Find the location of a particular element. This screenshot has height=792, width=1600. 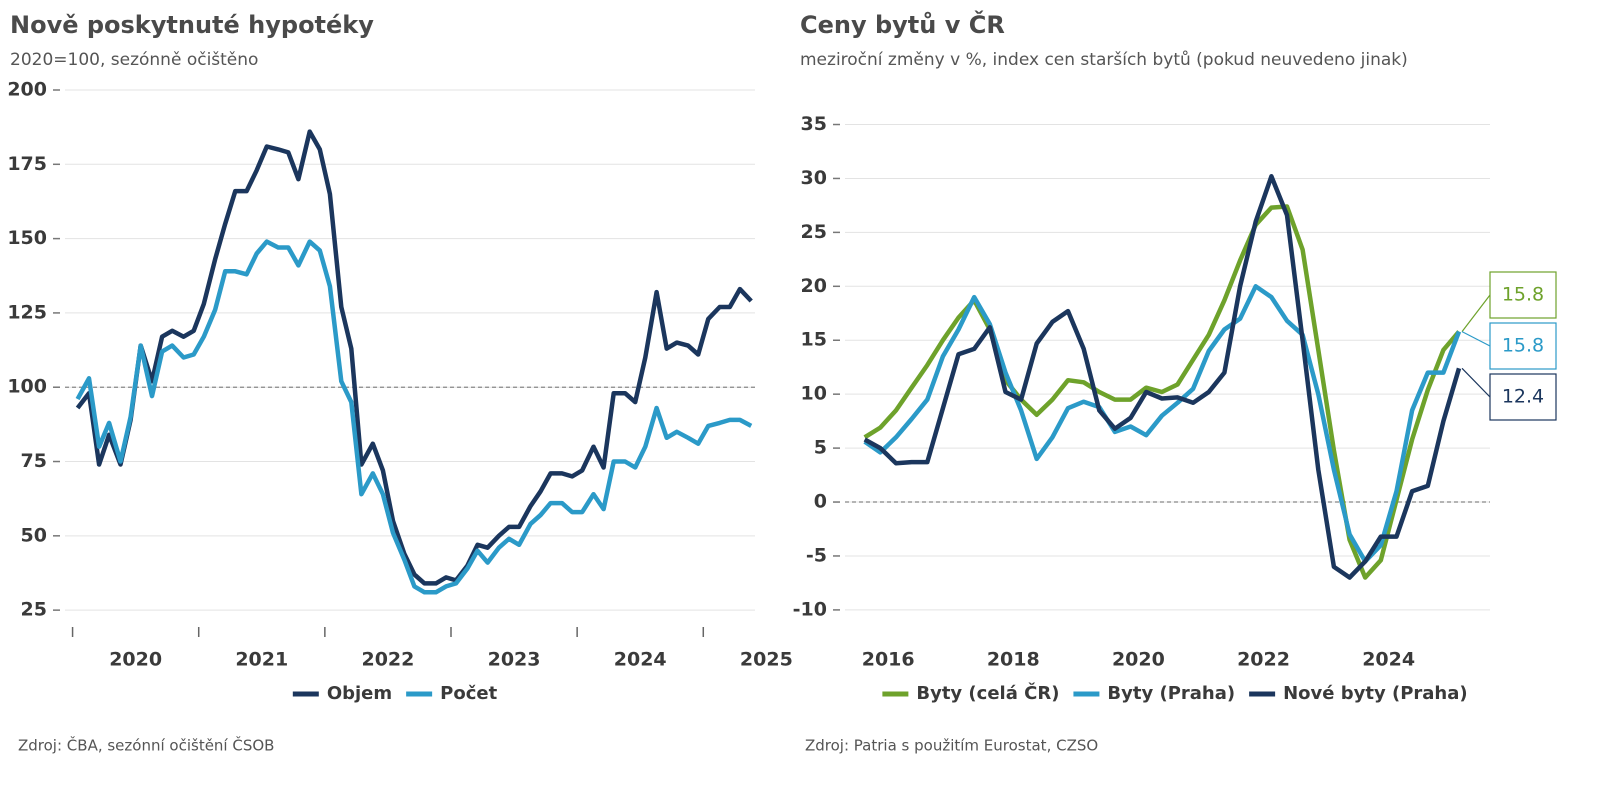

source-note: Zdroj: ČBA, sezónní očištění ČSOB is located at coordinates (146, 745).